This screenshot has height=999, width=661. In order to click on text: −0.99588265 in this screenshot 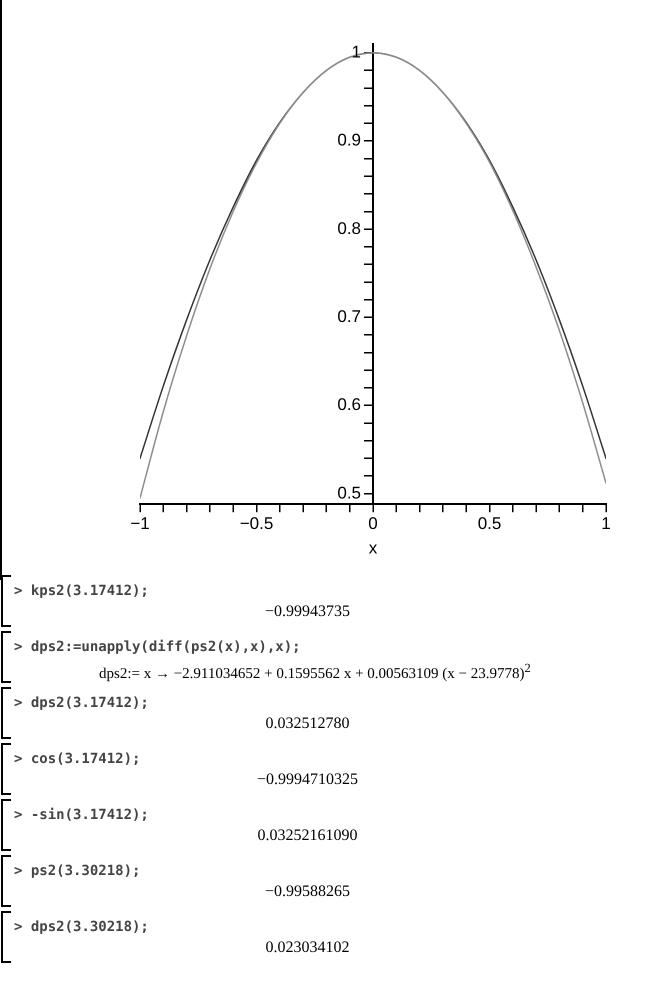, I will do `click(308, 892)`.